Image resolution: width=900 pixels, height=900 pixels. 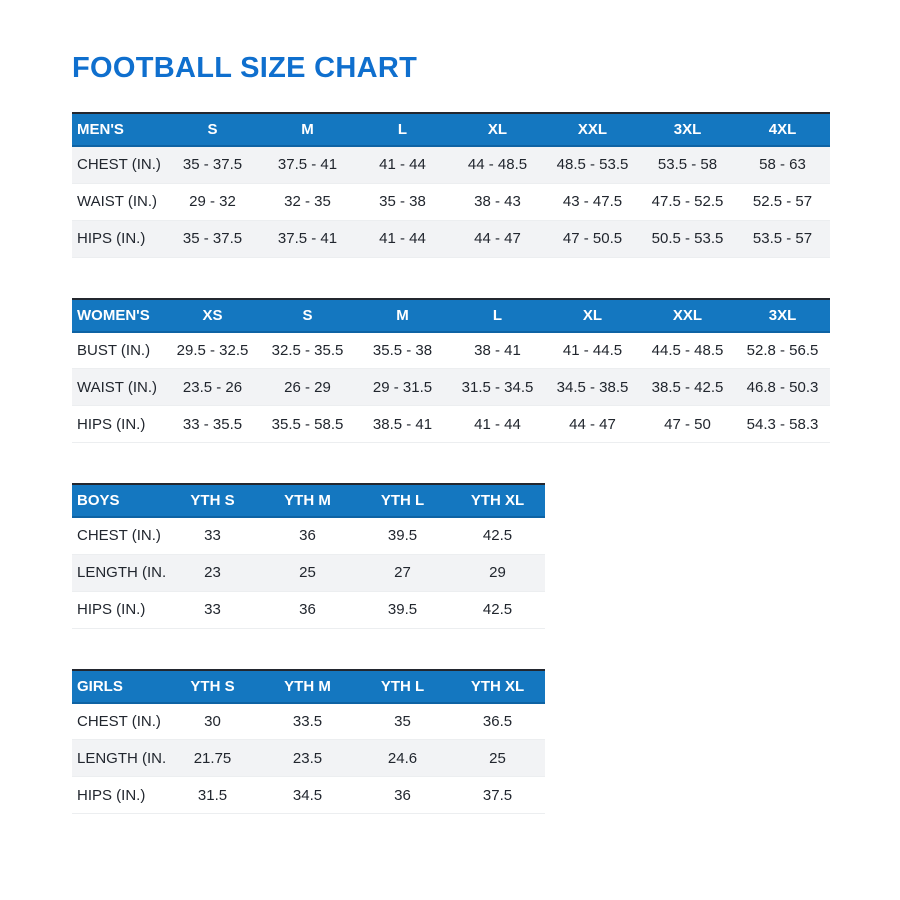 I want to click on table-row: CHEST (IN.) 33 36 39.5 42.5, so click(x=308, y=536).